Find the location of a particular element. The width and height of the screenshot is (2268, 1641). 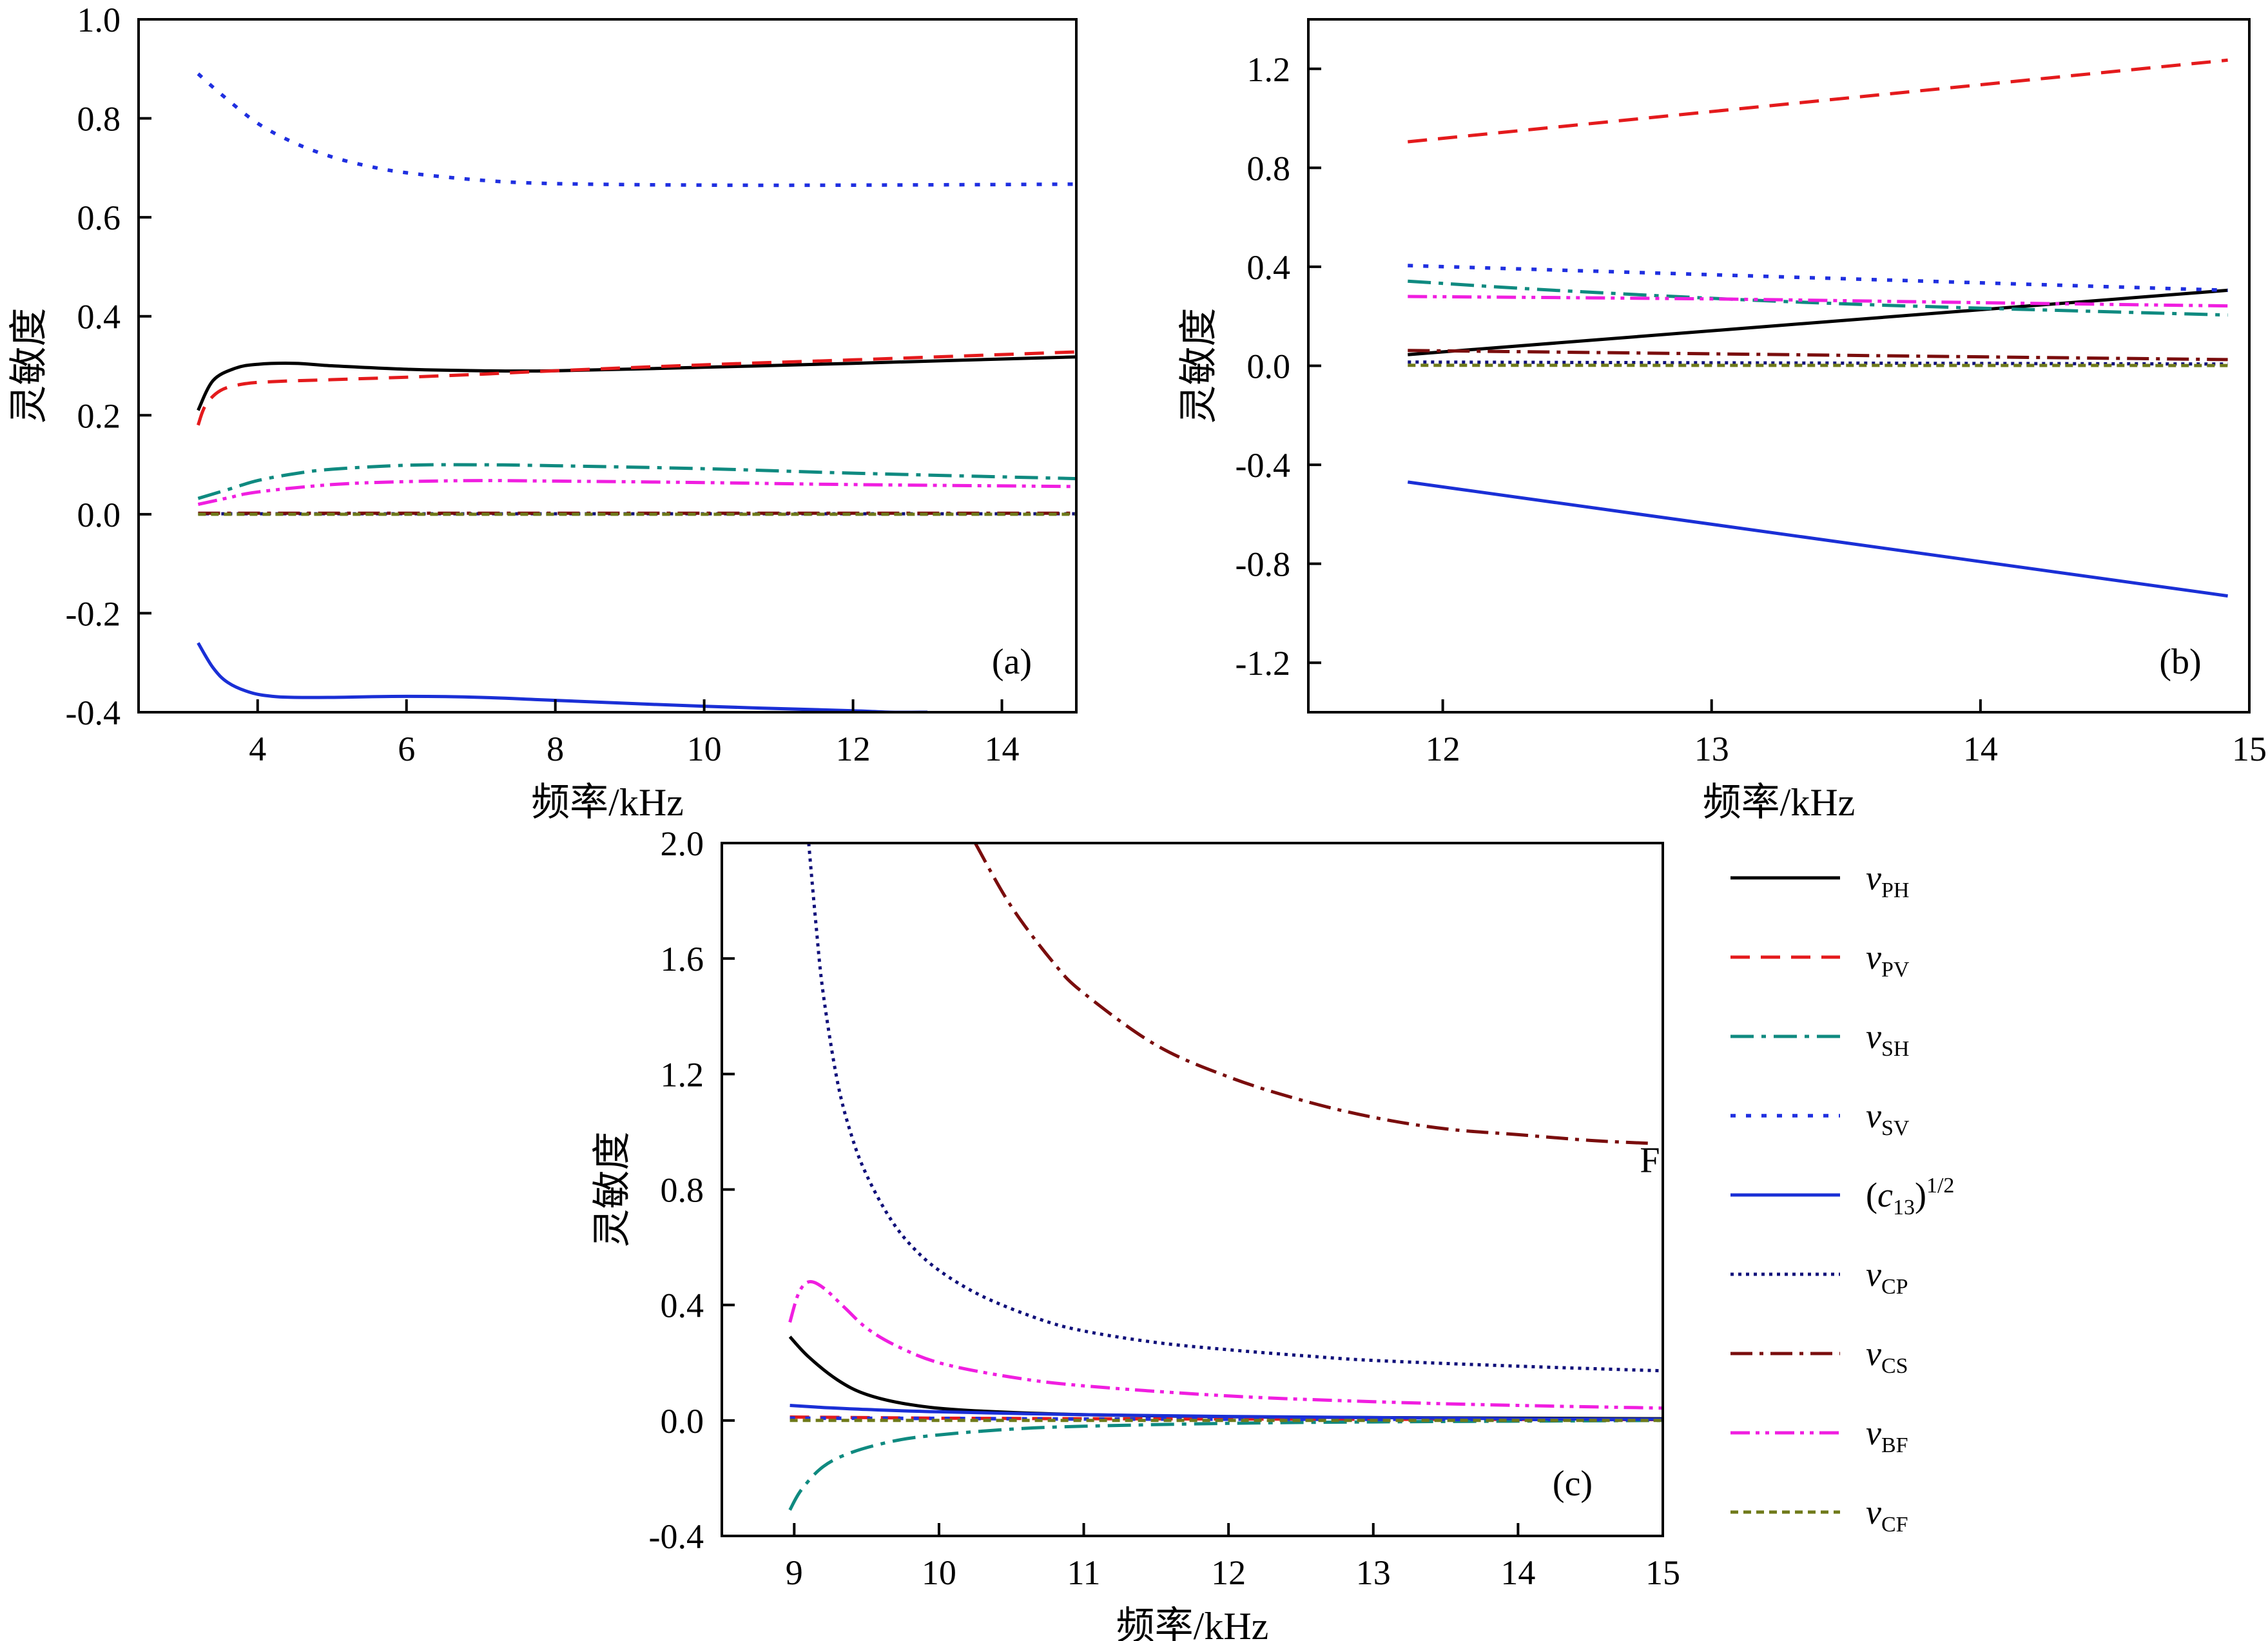

panel-b-xtick-label: 13 is located at coordinates (1711, 749).